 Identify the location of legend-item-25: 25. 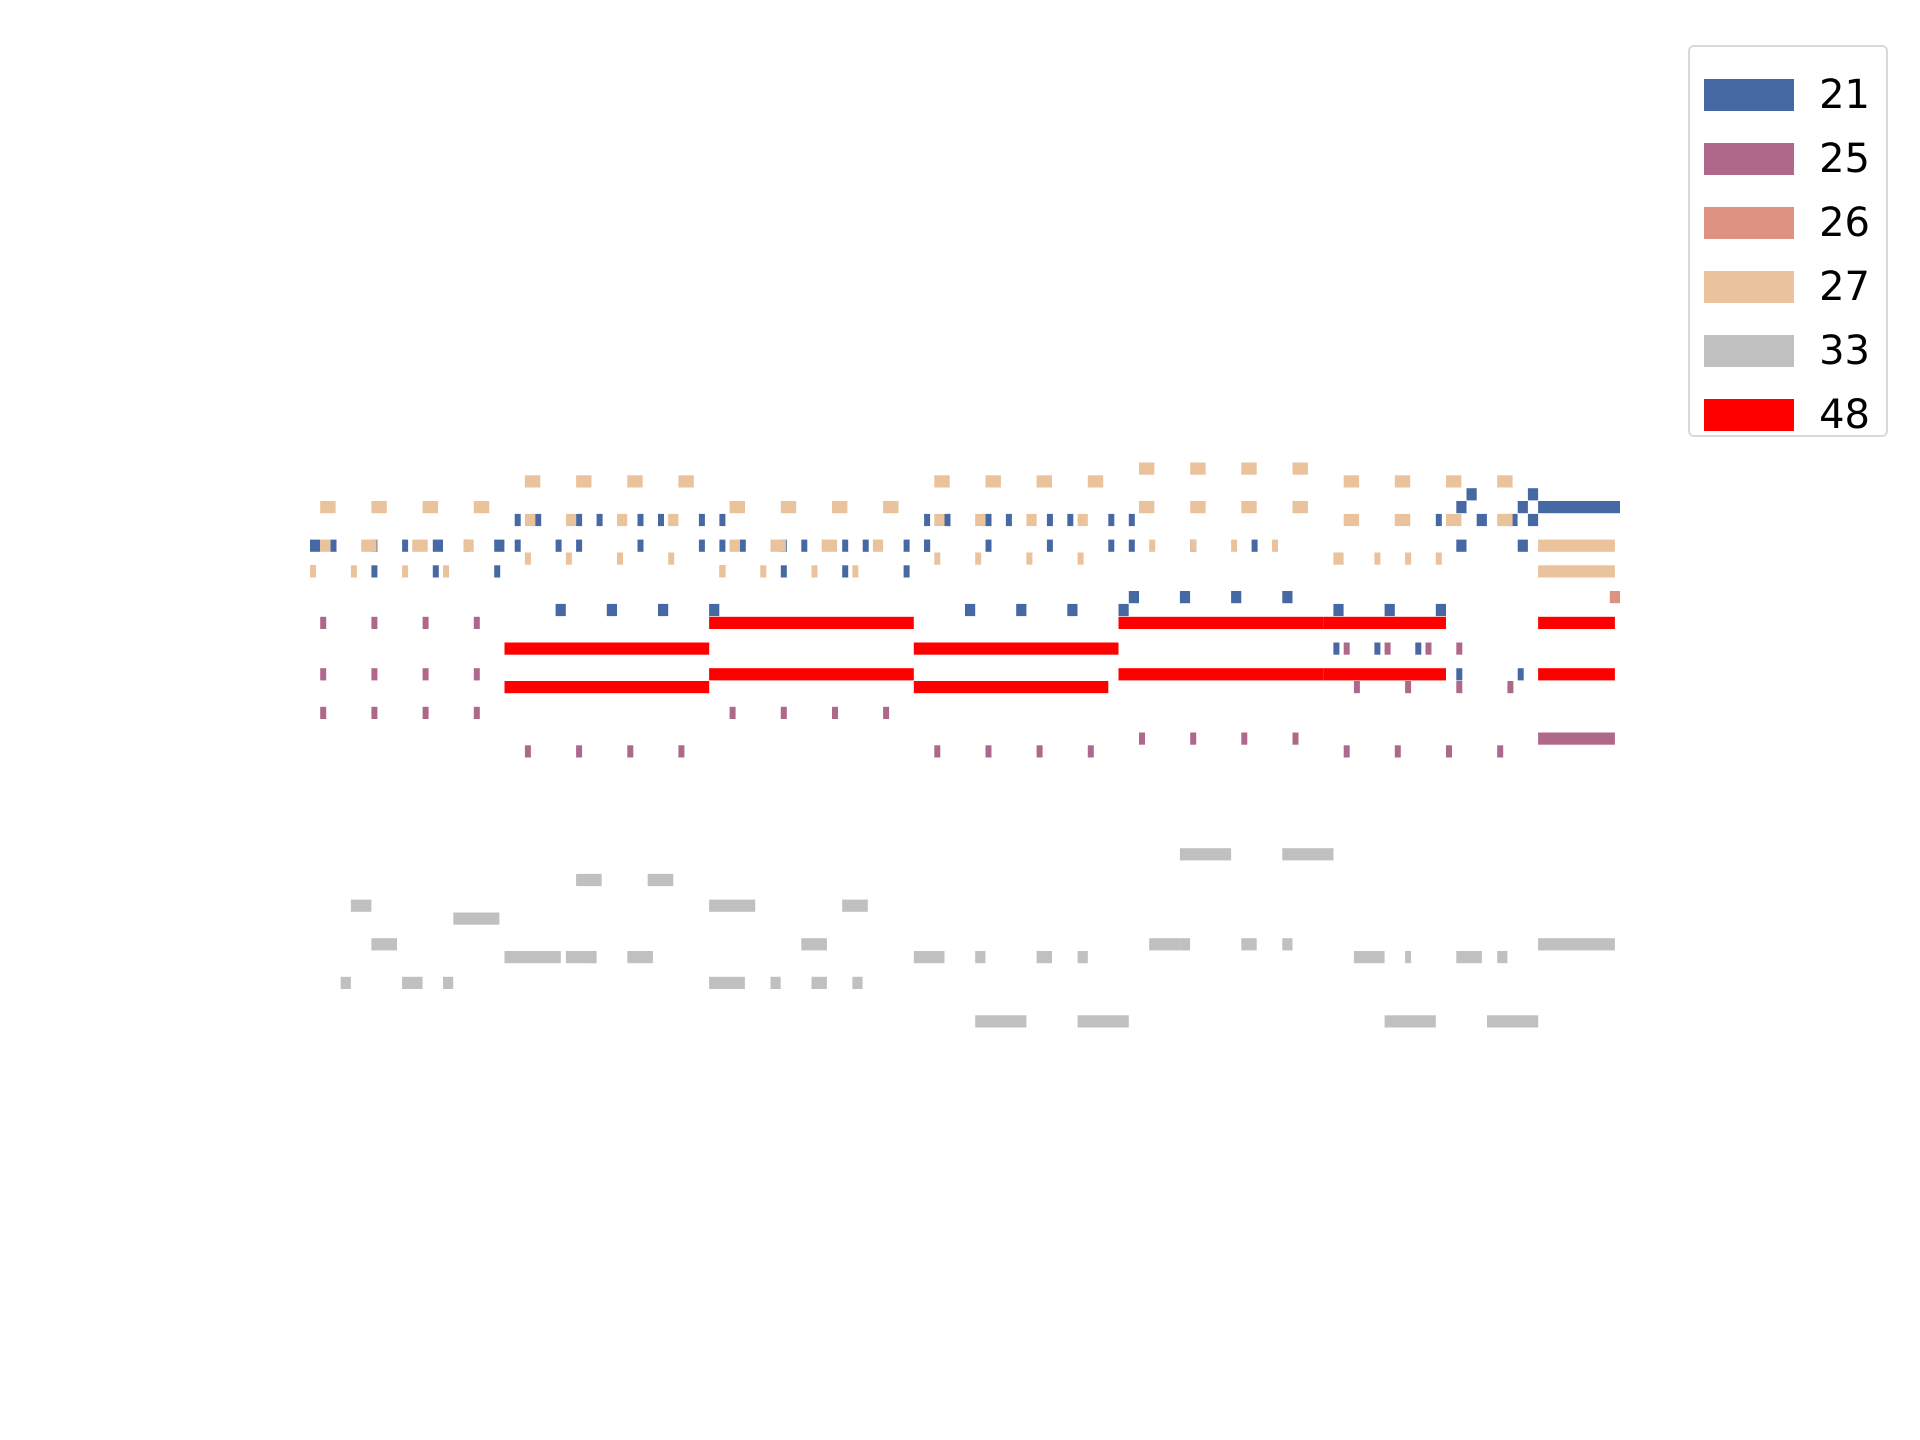
(1788, 157).